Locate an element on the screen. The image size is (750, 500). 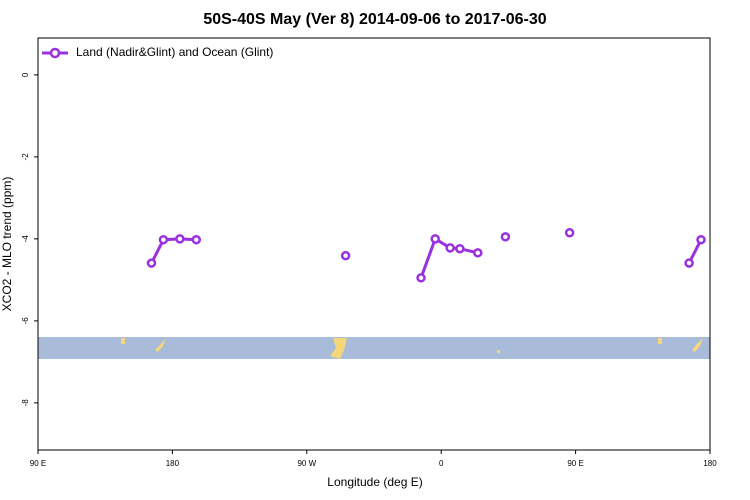
legend-label: Land (Nadir&Glint) and Ocean (Glint) is located at coordinates (174, 52).